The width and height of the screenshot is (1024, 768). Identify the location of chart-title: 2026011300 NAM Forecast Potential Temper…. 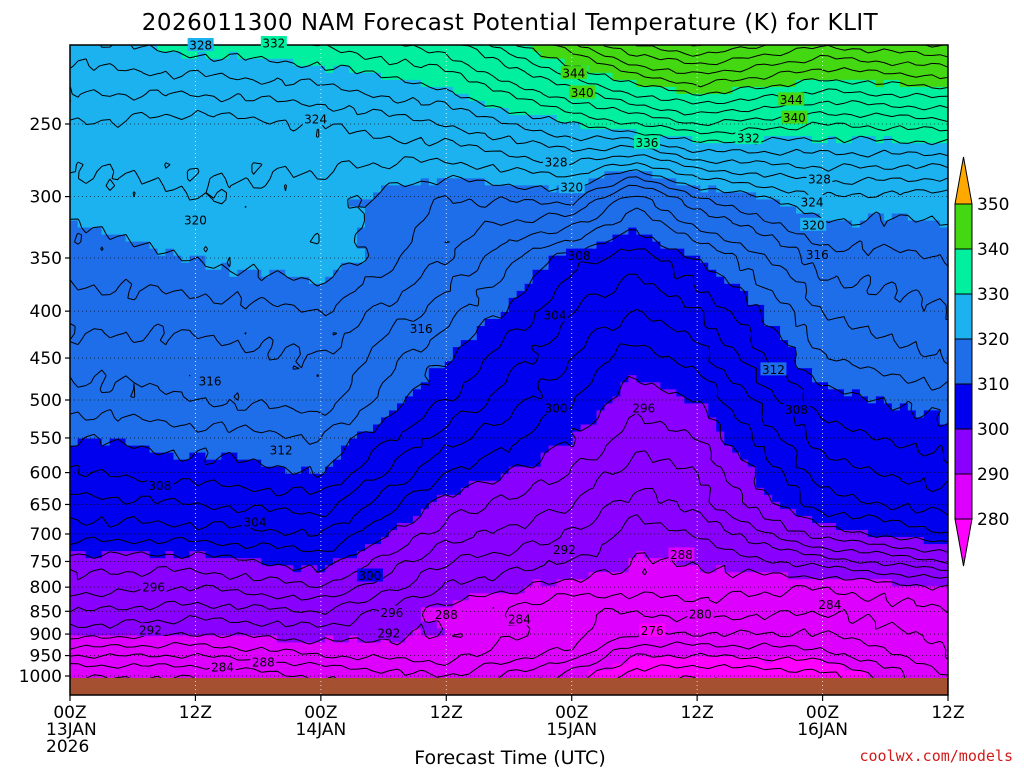
(510, 23).